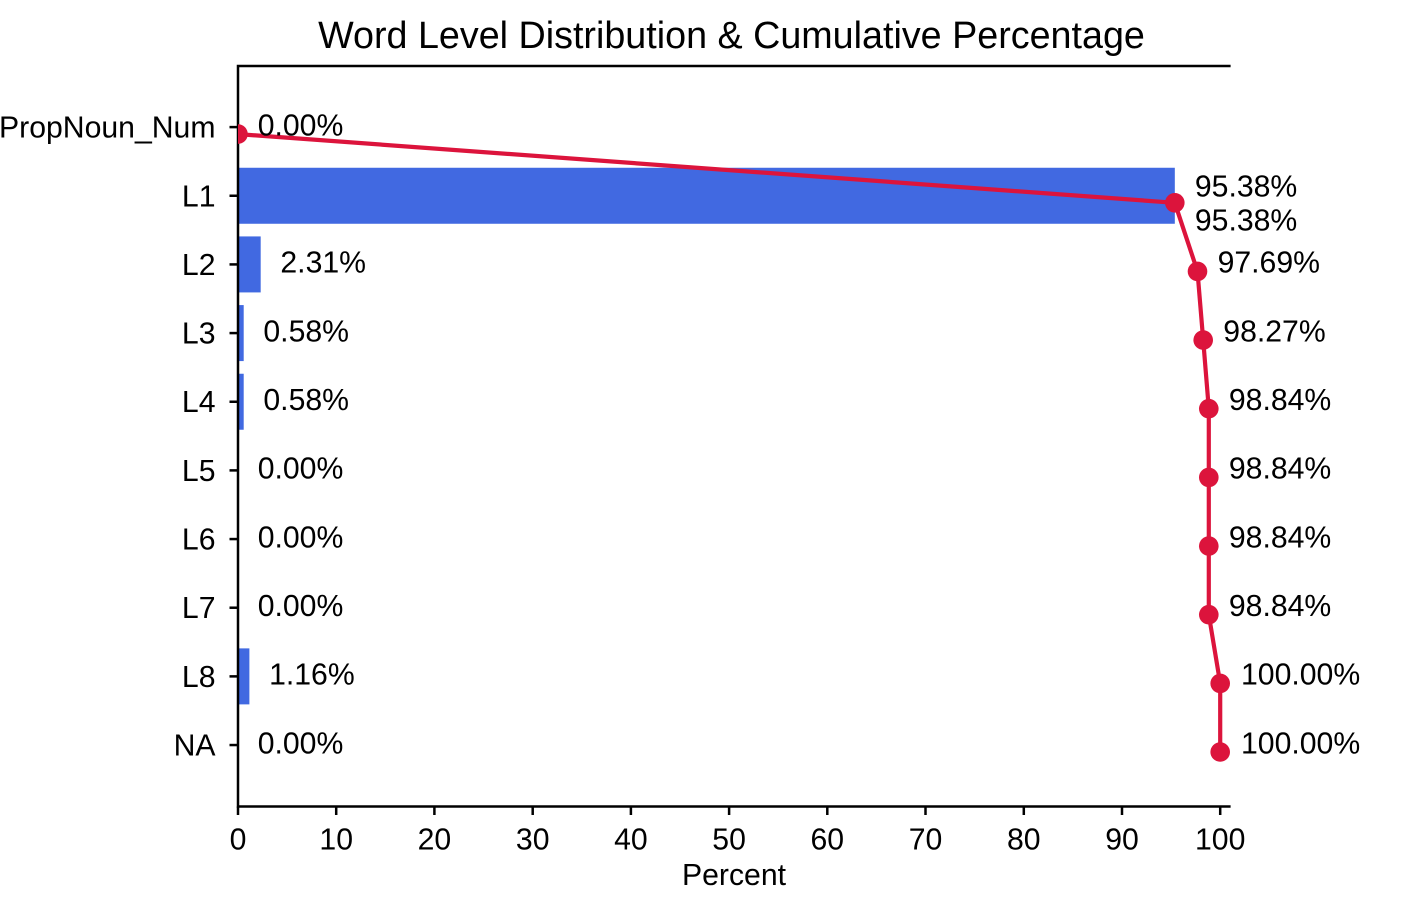  I want to click on svg-text: L1, so click(199, 196).